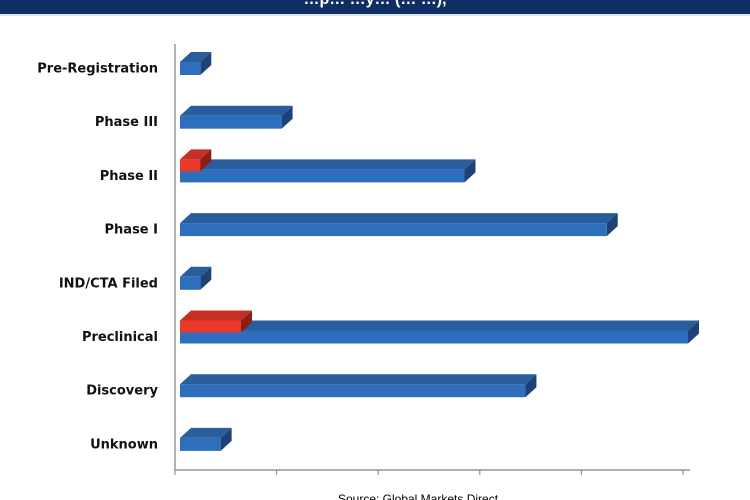  What do you see at coordinates (418, 496) in the screenshot?
I see `source-note: Source: Global Markets Direct` at bounding box center [418, 496].